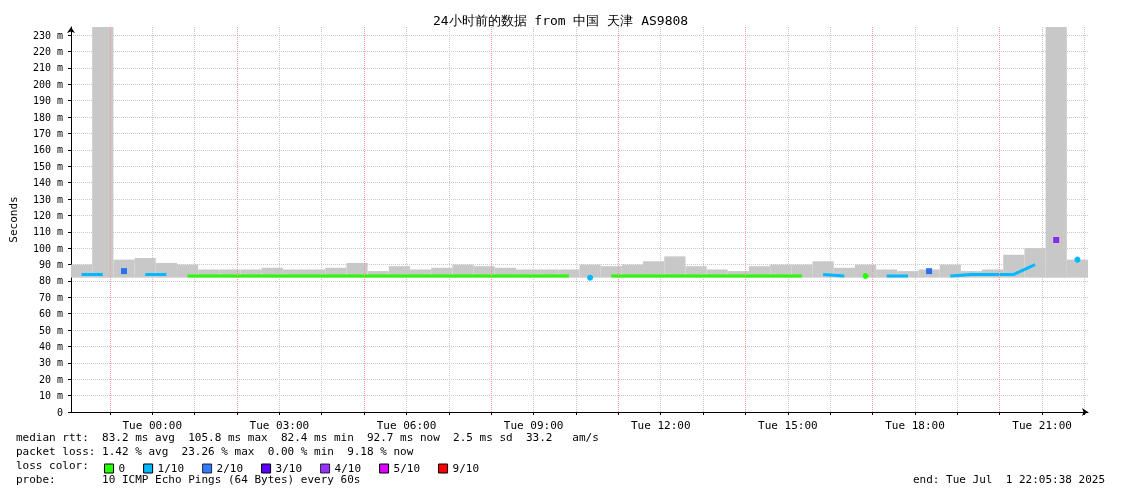  Describe the element at coordinates (1042, 425) in the screenshot. I see `x-tick-label: Tue 21:00` at that location.